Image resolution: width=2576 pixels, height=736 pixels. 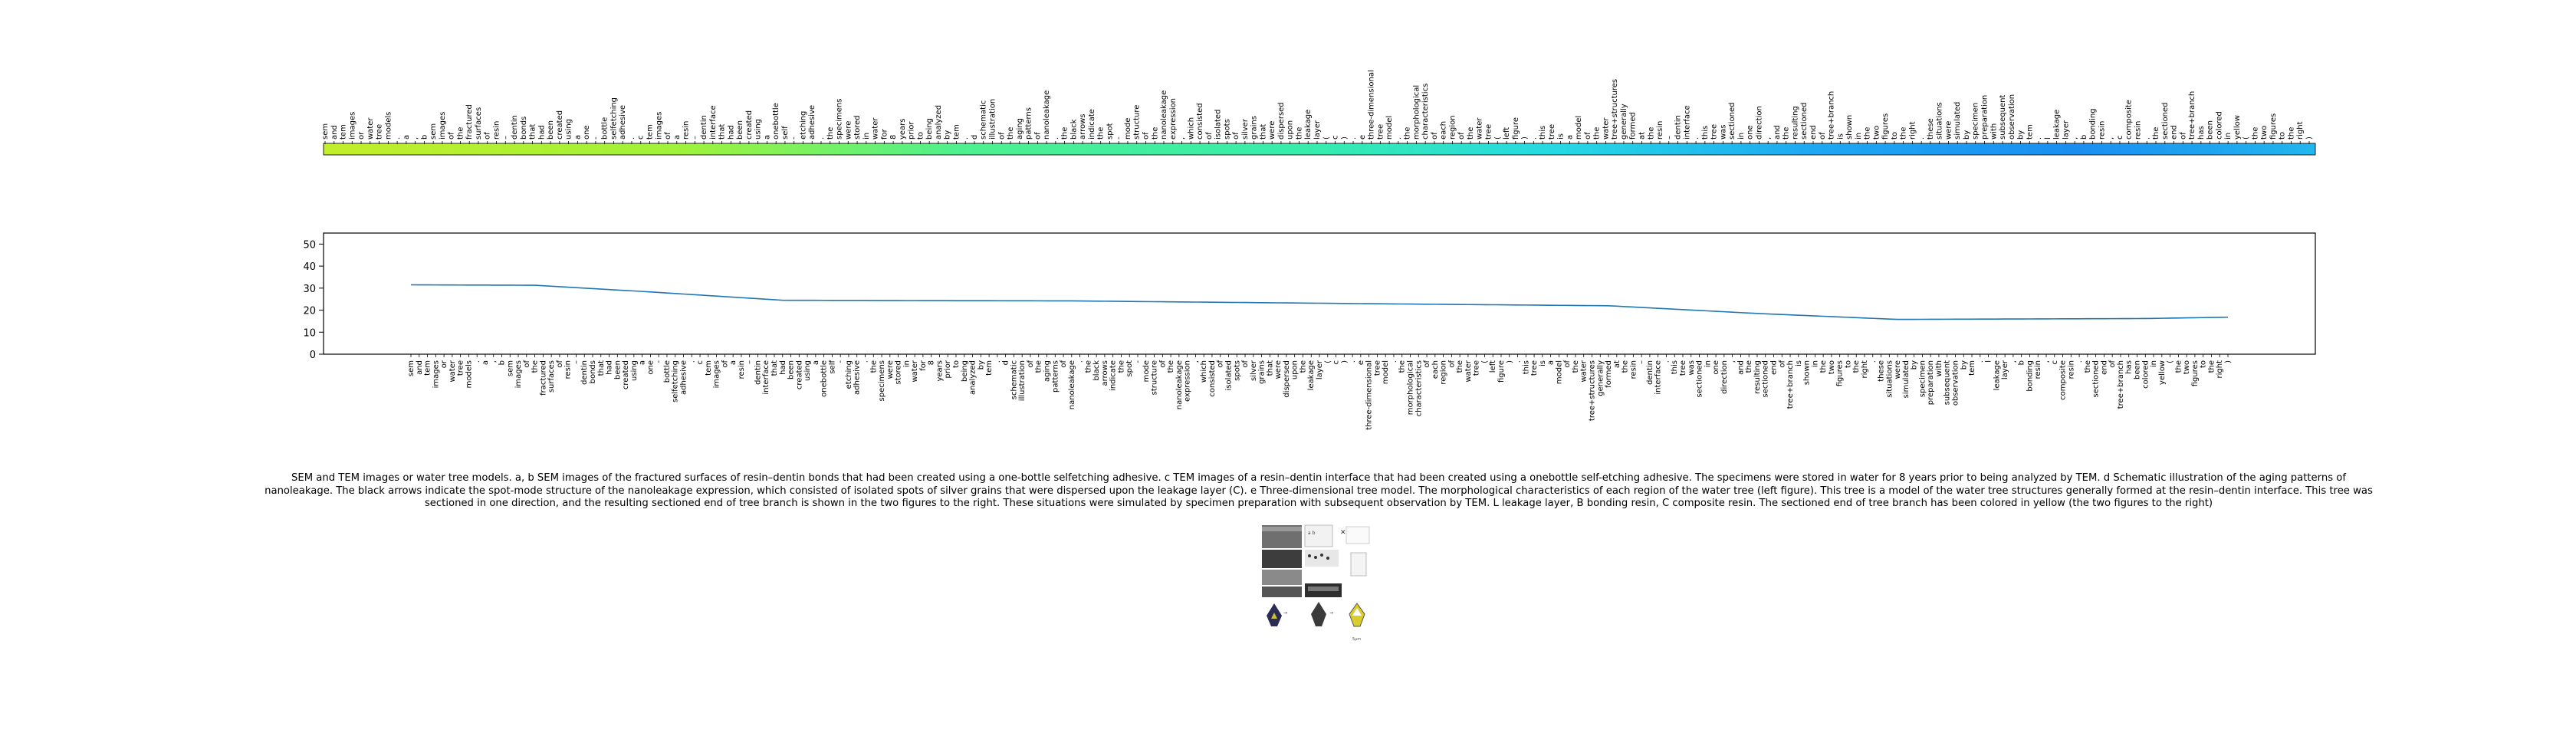 I want to click on x-tick-label: formed, so click(x=1609, y=374).